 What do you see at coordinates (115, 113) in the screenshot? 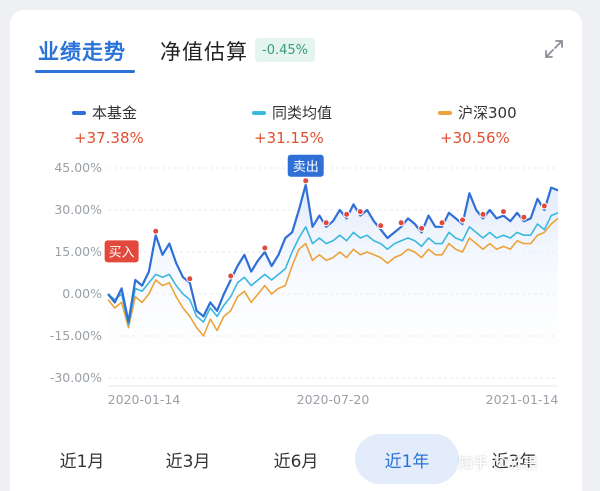
I see `legend-label: 本基金` at bounding box center [115, 113].